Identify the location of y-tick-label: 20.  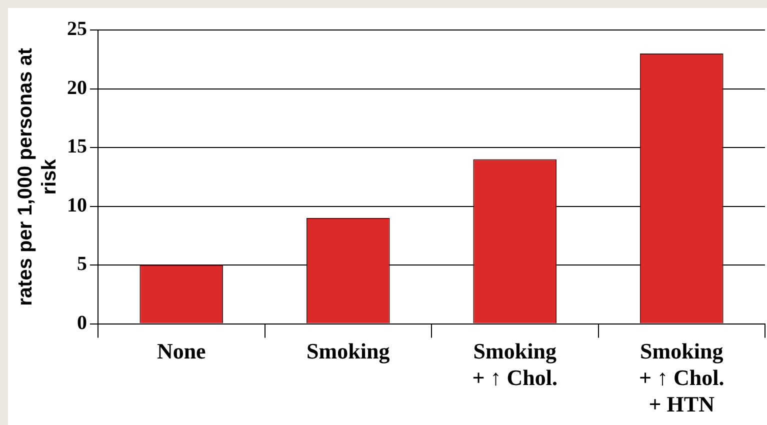
(77, 87).